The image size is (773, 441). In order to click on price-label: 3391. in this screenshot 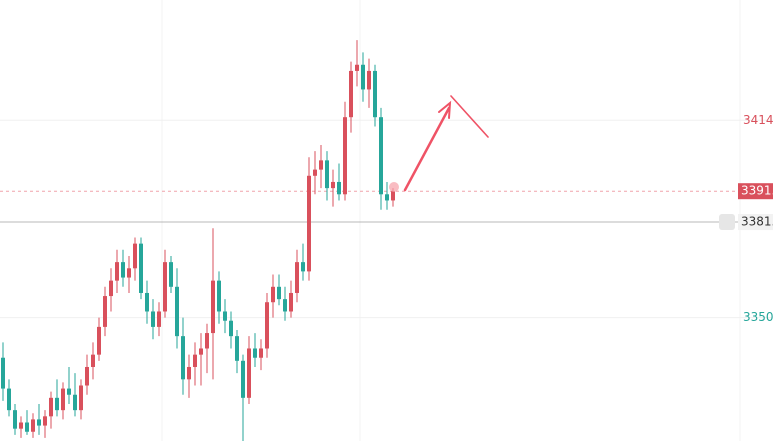, I will do `click(757, 191)`.